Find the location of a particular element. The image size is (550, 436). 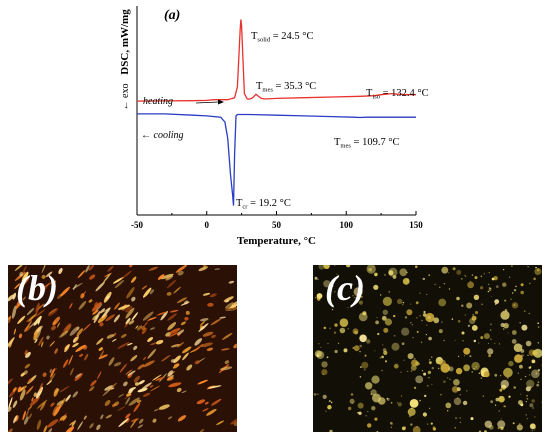

annotation-t-solid: Tsolid = 24.5 °C is located at coordinates (282, 37).